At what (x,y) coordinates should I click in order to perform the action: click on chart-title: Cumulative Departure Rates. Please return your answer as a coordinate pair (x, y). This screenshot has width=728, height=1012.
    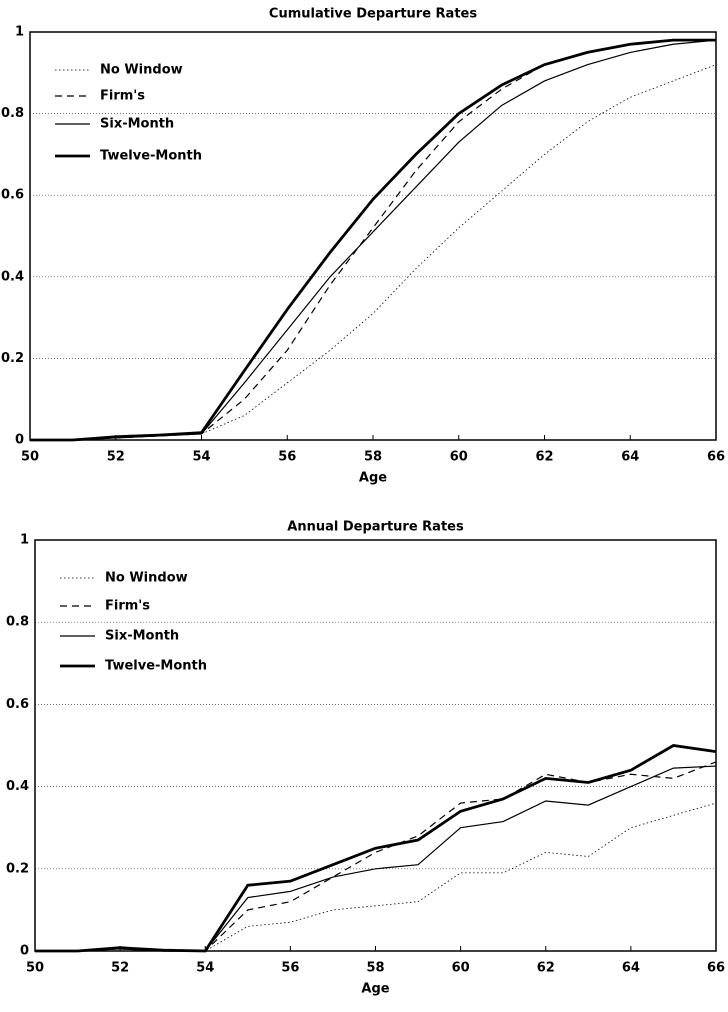
    Looking at the image, I should click on (373, 14).